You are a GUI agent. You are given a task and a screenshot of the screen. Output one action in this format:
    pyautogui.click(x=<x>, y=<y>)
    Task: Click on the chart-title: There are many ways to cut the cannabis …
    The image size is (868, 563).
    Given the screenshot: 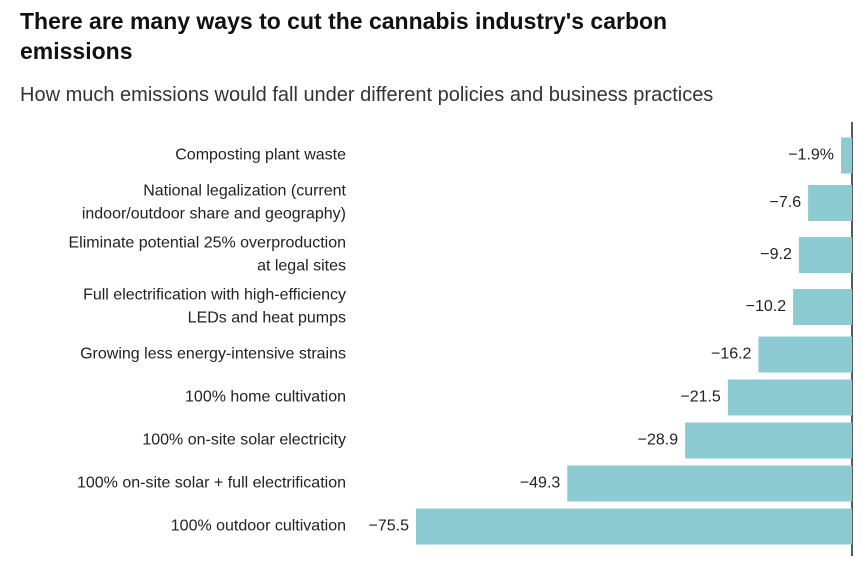 What is the action you would take?
    pyautogui.click(x=344, y=36)
    